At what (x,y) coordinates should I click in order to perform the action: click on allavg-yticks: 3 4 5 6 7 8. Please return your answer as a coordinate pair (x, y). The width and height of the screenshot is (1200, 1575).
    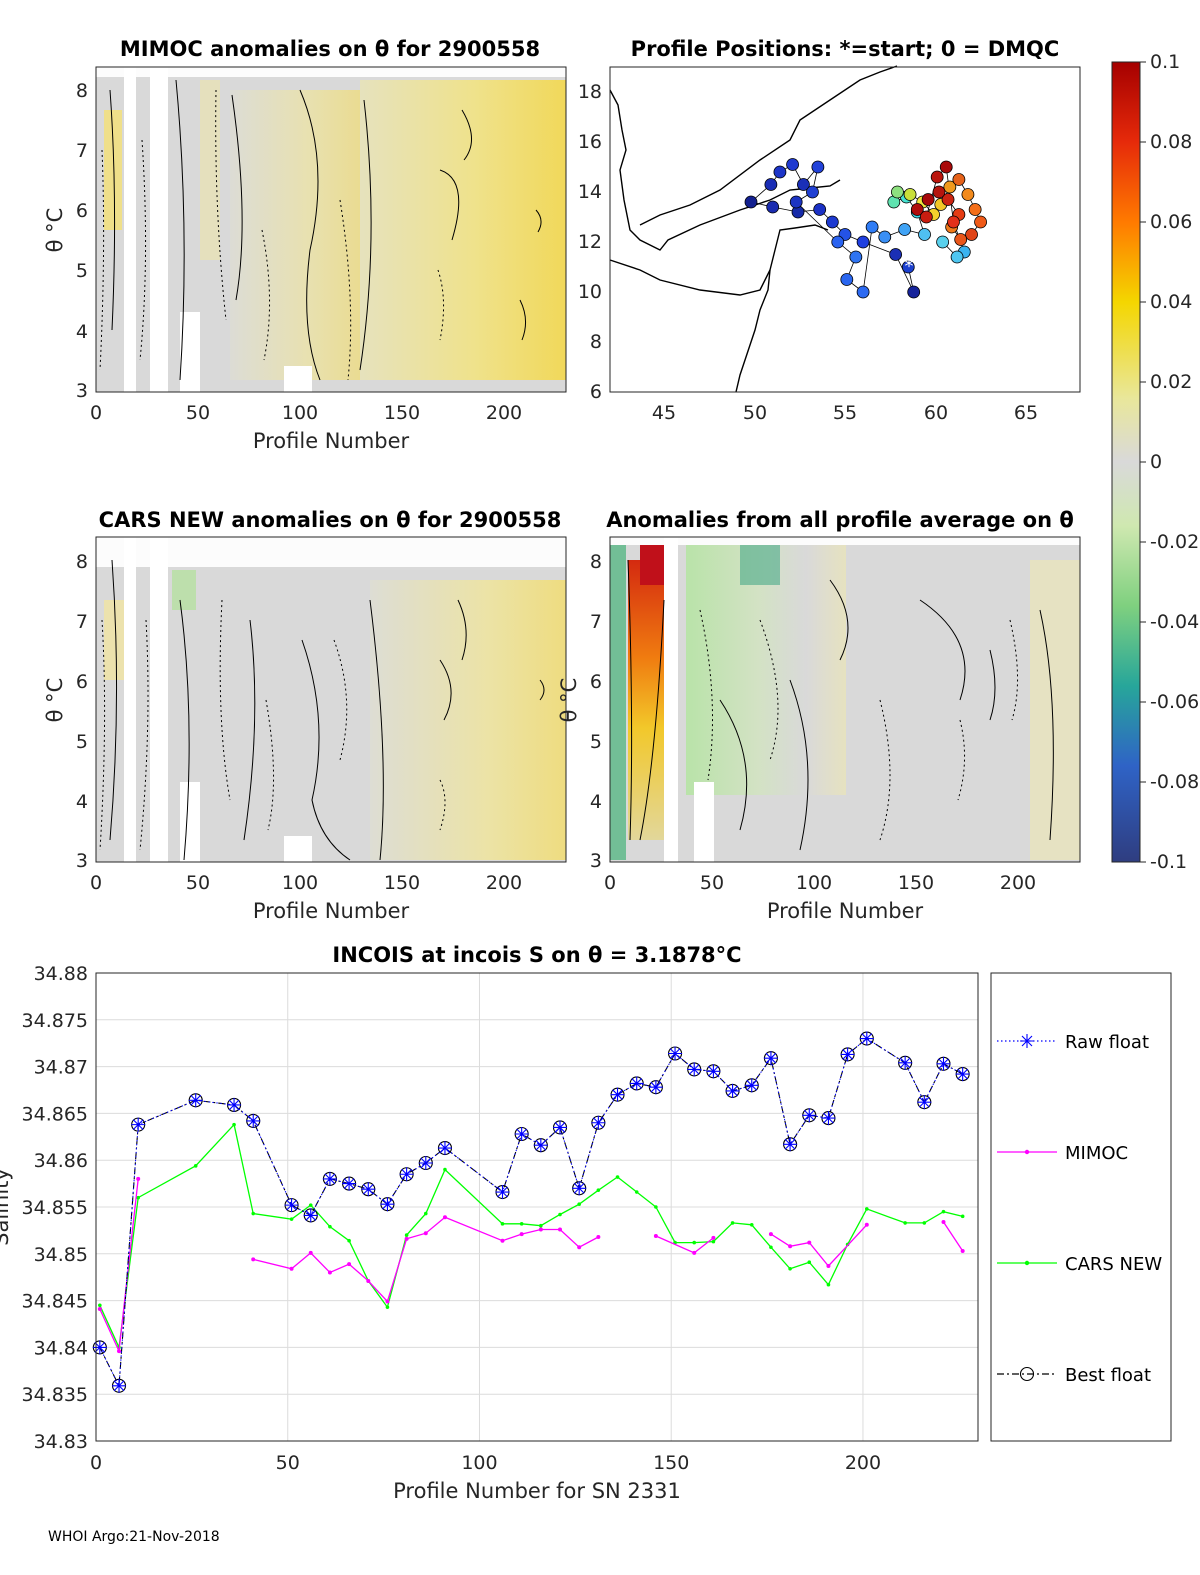
    Looking at the image, I should click on (596, 711).